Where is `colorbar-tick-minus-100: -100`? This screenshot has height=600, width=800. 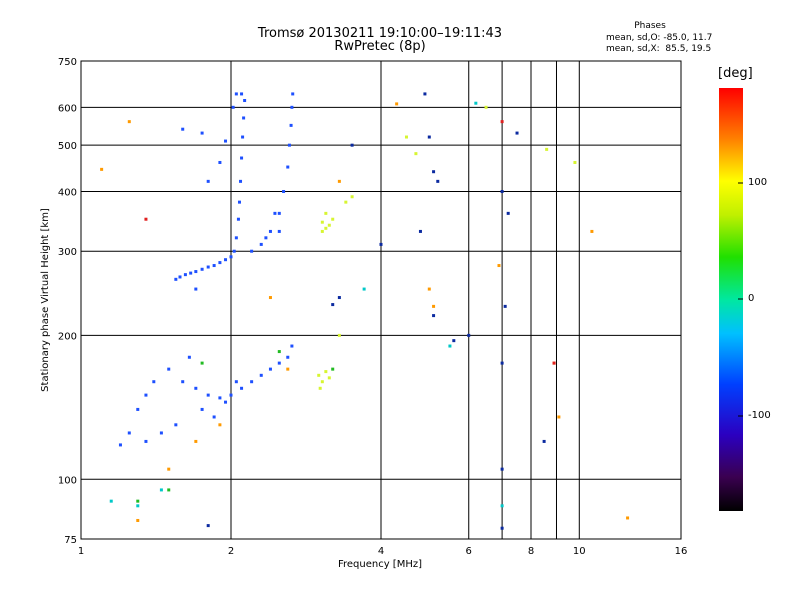 colorbar-tick-minus-100: -100 is located at coordinates (759, 415).